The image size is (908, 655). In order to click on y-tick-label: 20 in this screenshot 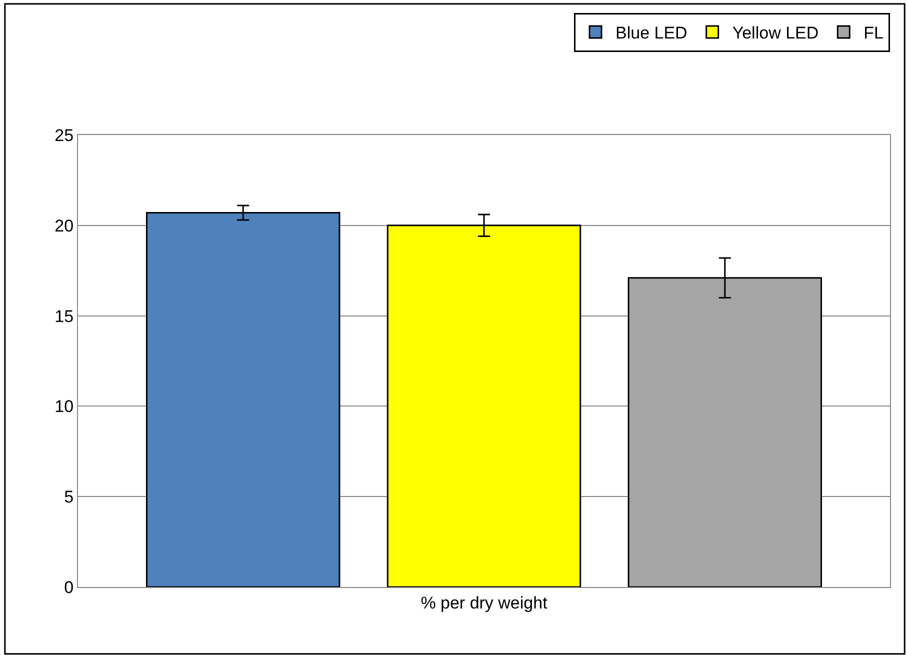, I will do `click(64, 226)`.